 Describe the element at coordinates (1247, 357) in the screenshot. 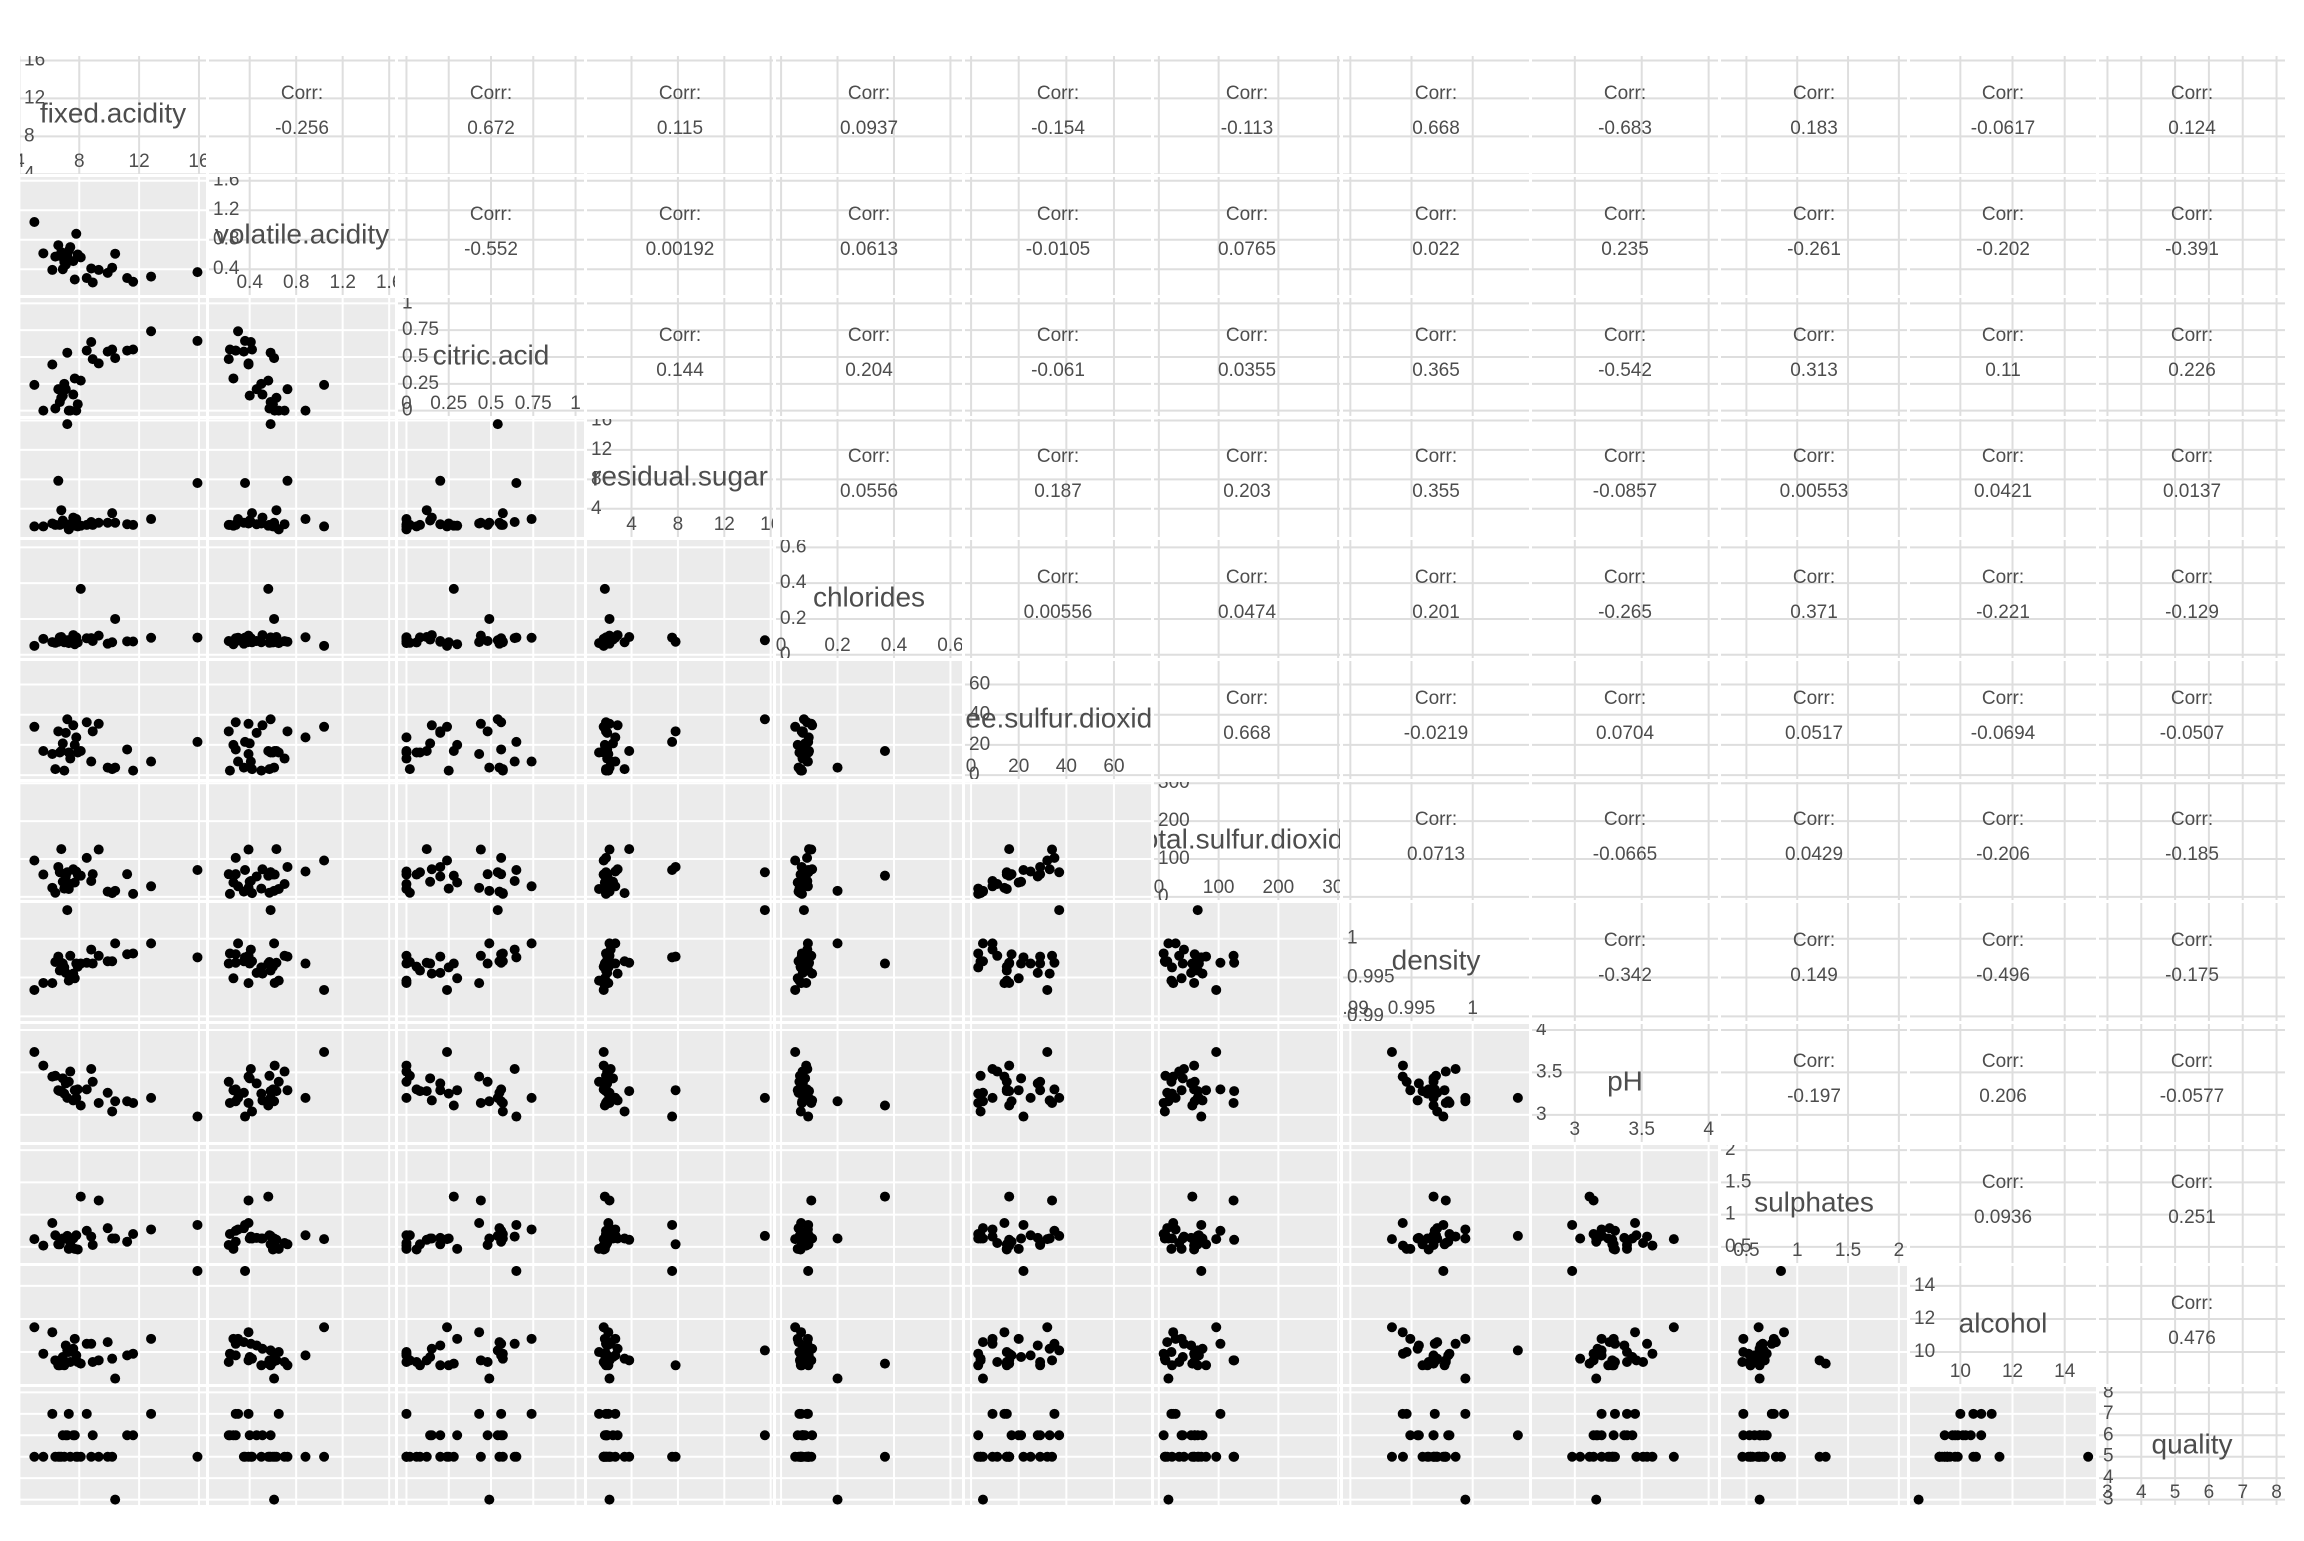

I see `panel: Corr: 0.0355` at that location.